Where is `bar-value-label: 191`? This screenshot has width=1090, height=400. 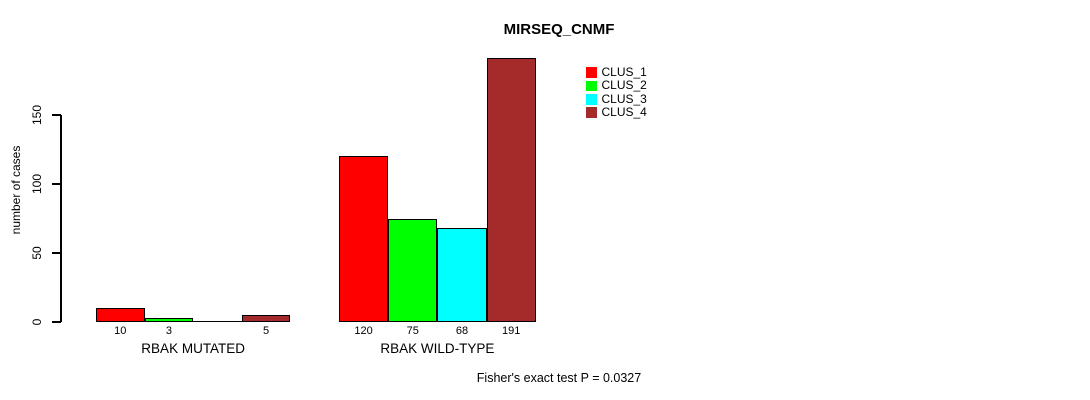 bar-value-label: 191 is located at coordinates (511, 330).